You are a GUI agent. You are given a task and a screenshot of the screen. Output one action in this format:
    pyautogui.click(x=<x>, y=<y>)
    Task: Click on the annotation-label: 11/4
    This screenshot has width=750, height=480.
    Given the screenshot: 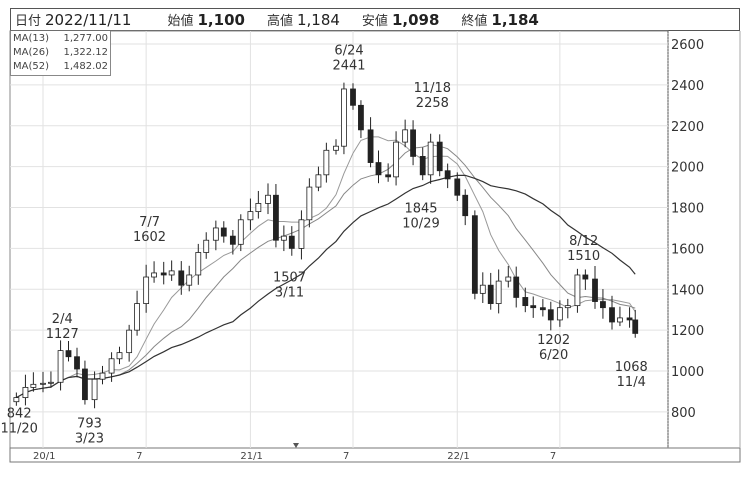 What is the action you would take?
    pyautogui.click(x=631, y=382)
    